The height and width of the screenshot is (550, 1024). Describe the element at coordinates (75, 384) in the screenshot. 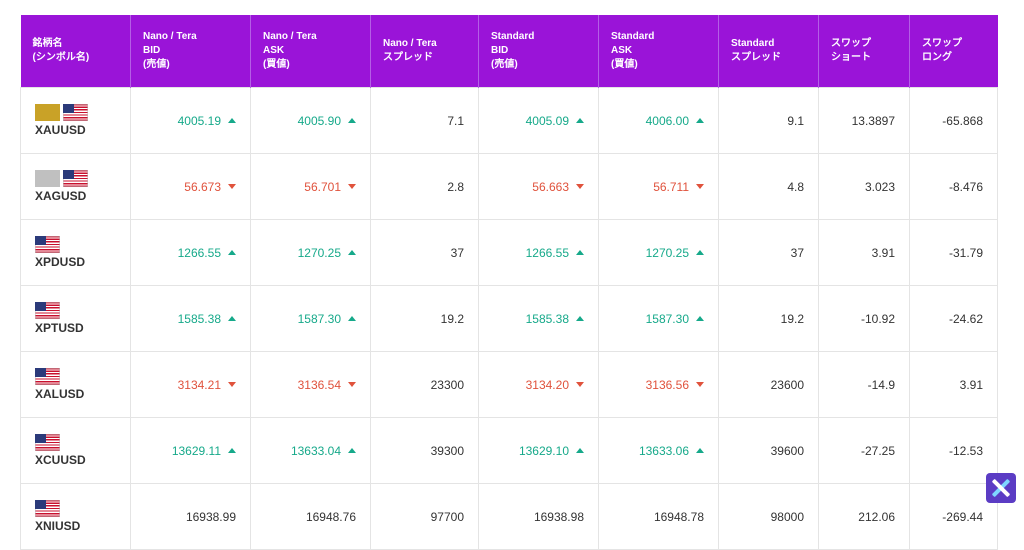

I see `symbol-cell: XALUSD` at that location.